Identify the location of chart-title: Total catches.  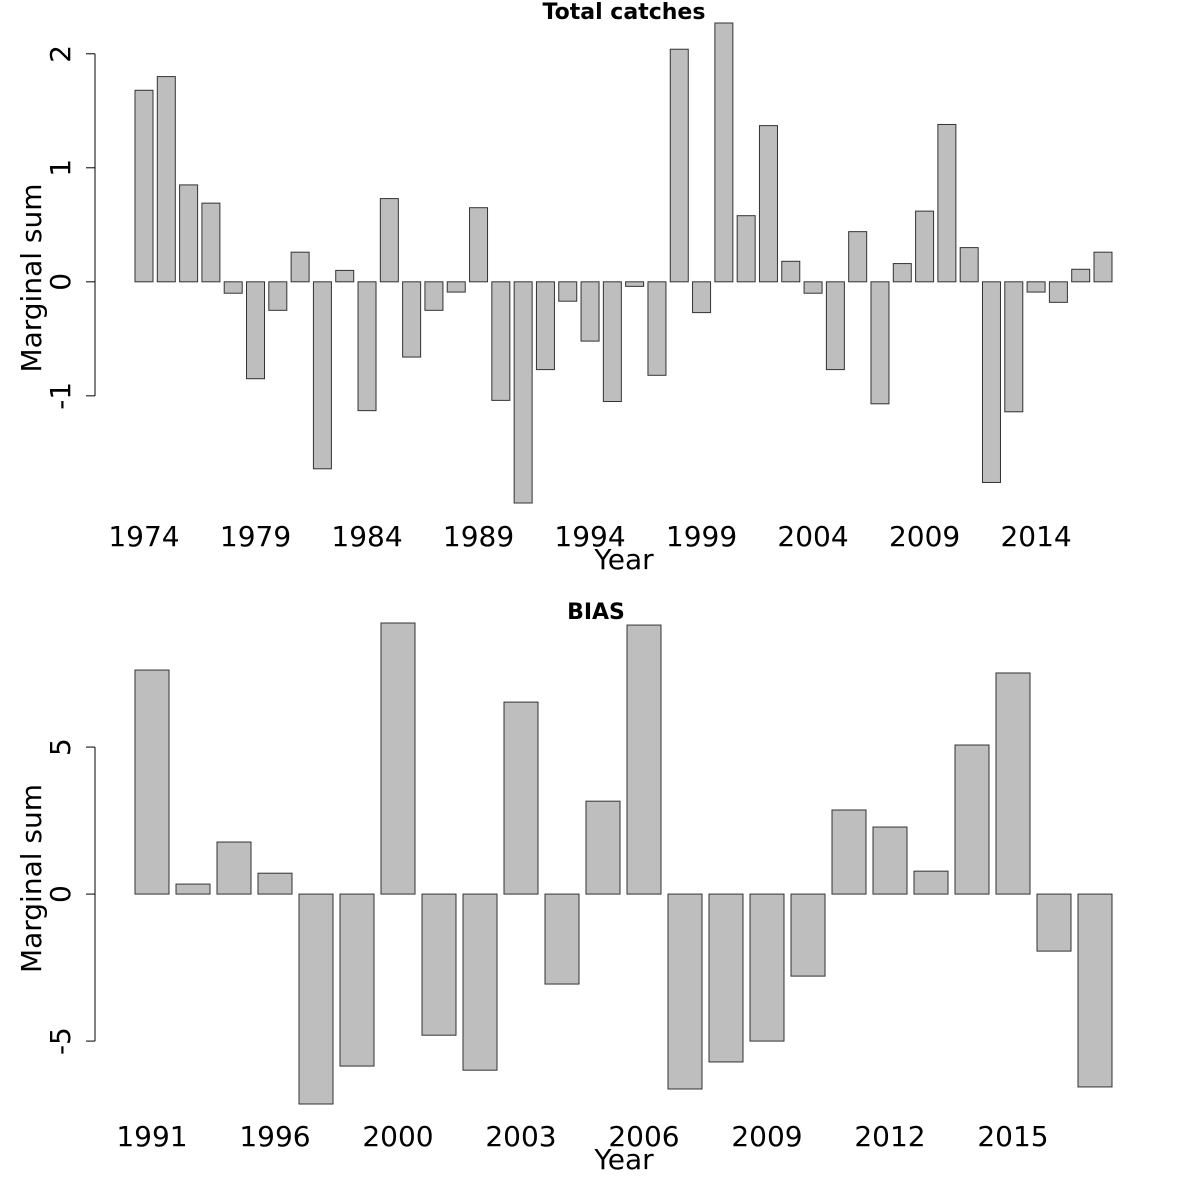
(624, 12).